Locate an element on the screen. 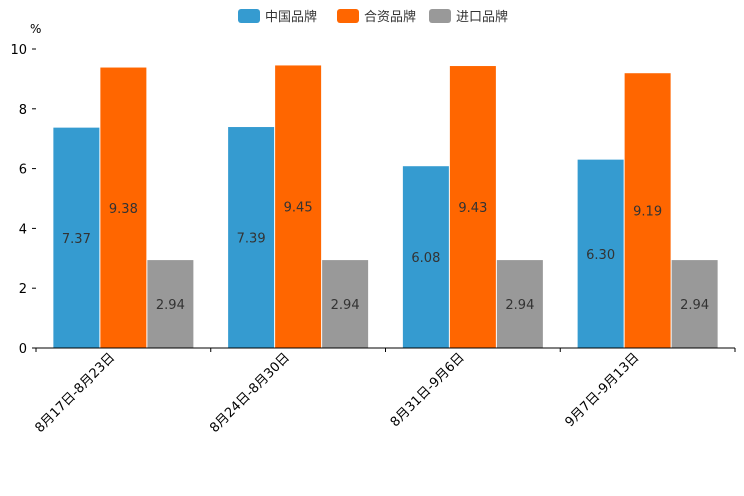  legend-label-3: 进口品牌 is located at coordinates (482, 17).